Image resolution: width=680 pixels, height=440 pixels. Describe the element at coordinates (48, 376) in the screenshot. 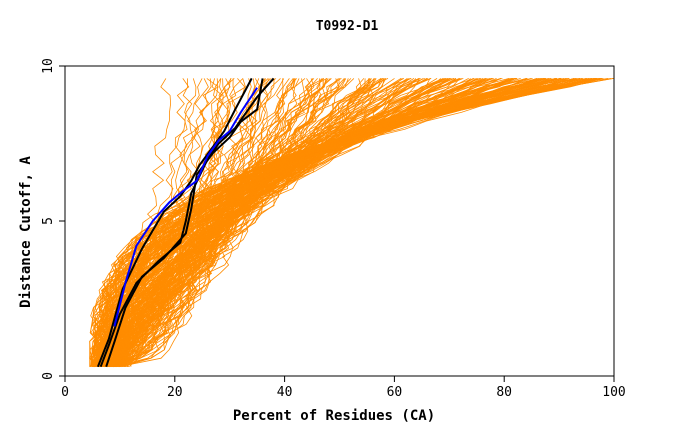

I see `y-tick-label: 0` at that location.